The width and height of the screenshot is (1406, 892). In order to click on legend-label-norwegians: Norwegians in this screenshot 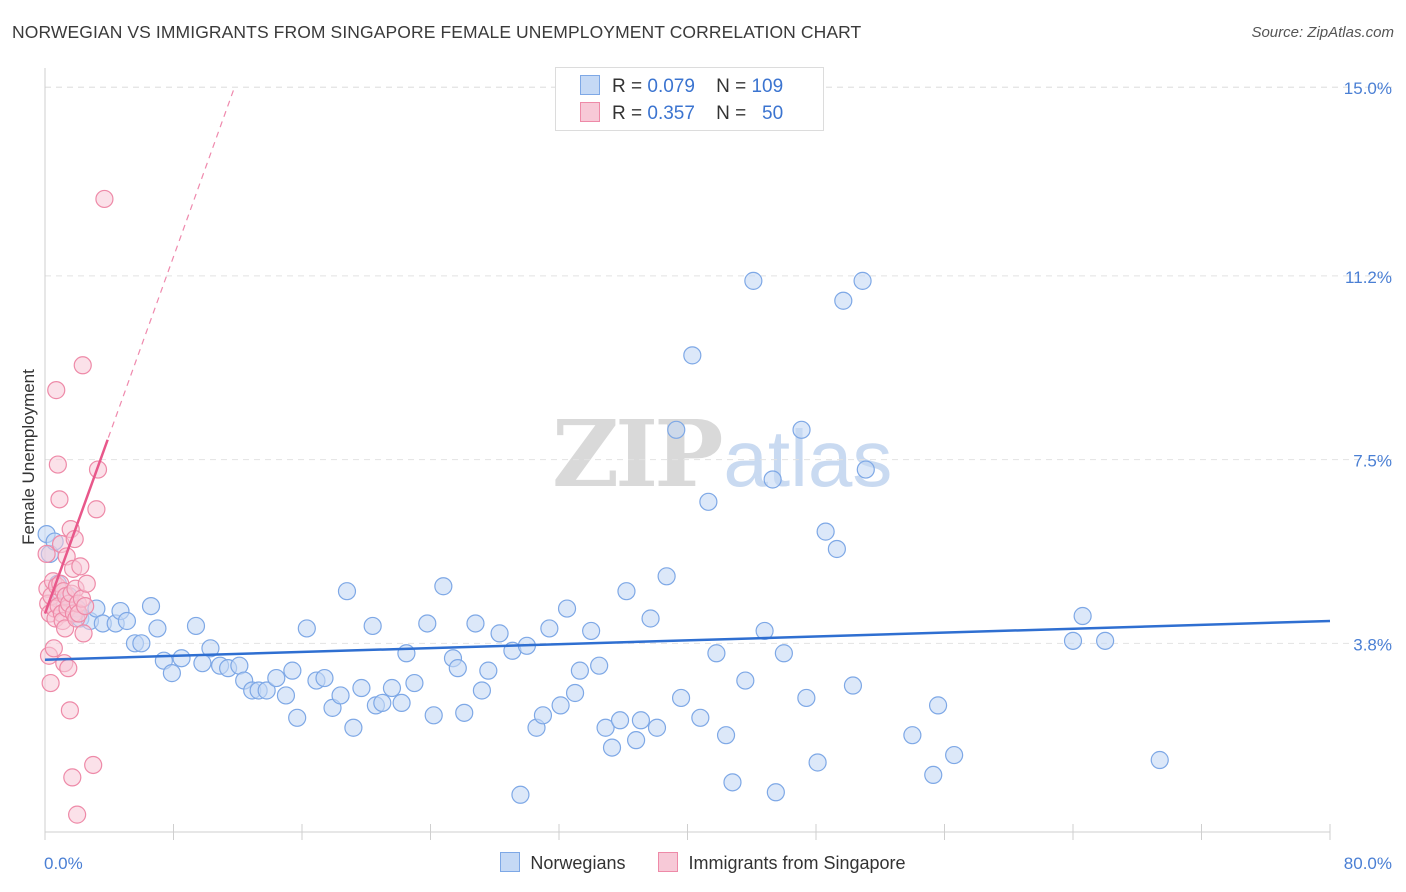, I will do `click(578, 863)`.